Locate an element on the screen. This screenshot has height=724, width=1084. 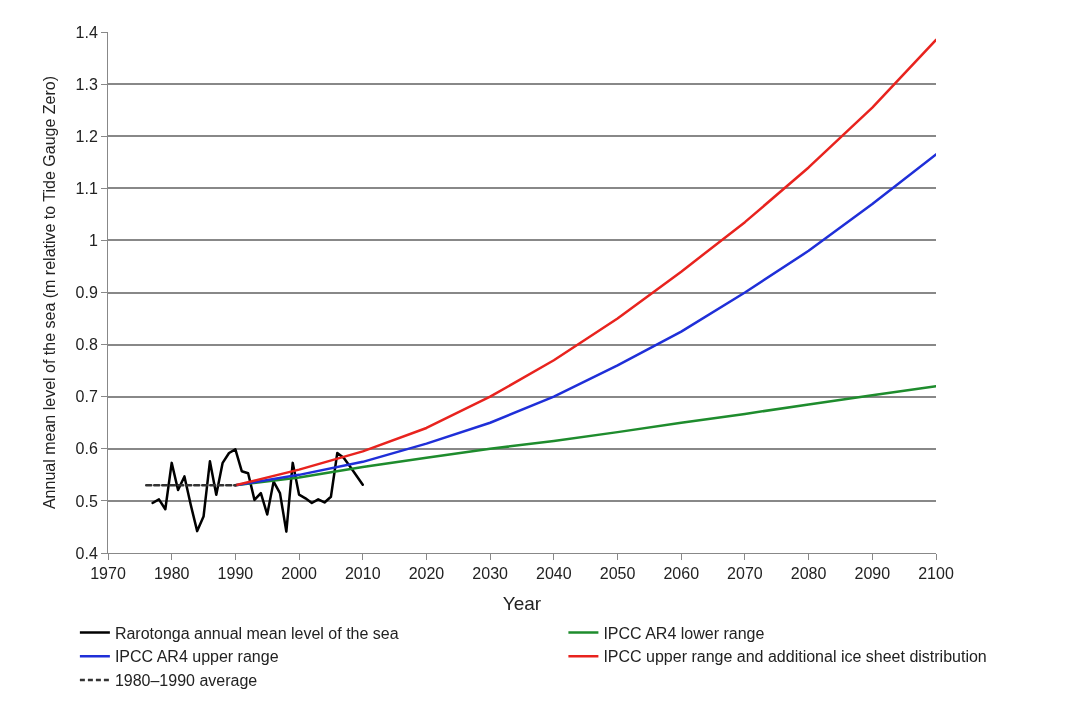
y-tick-label: 0.6 is located at coordinates (86, 449).